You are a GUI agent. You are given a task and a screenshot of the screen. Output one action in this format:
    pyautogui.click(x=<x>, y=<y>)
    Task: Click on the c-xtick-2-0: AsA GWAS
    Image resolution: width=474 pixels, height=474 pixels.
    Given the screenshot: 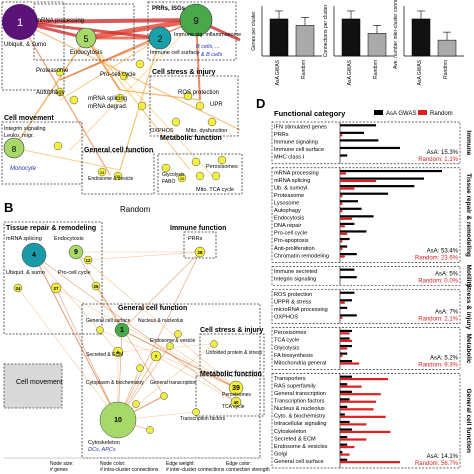 What is the action you would take?
    pyautogui.click(x=420, y=72)
    